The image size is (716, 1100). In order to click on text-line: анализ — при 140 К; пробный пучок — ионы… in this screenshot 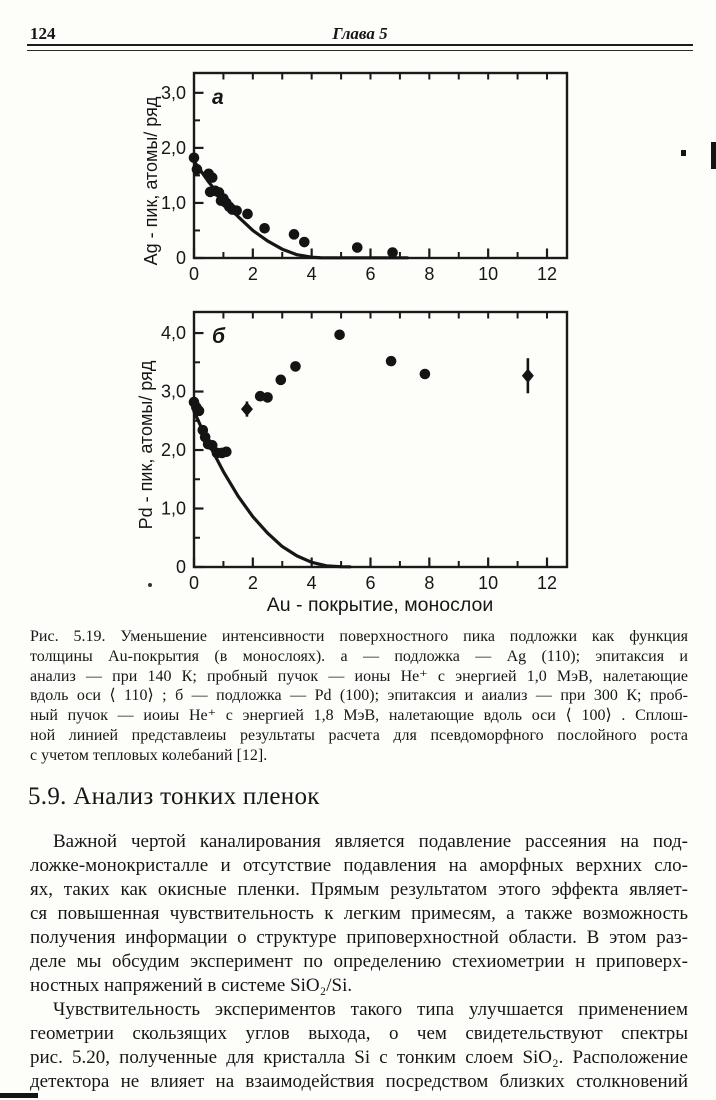, I will do `click(359, 676)`.